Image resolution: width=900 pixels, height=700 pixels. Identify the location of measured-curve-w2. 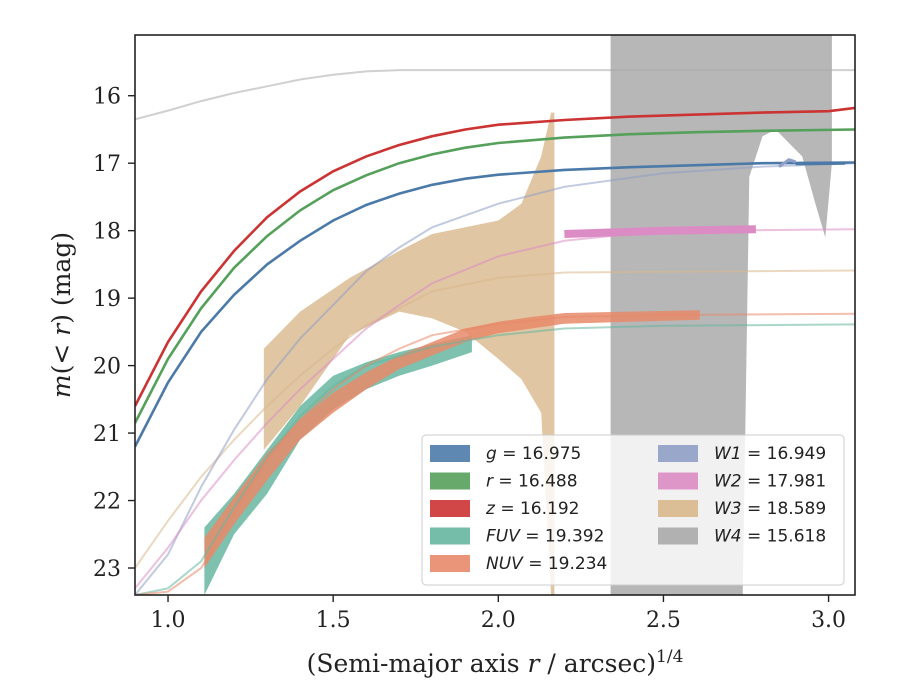
(660, 231).